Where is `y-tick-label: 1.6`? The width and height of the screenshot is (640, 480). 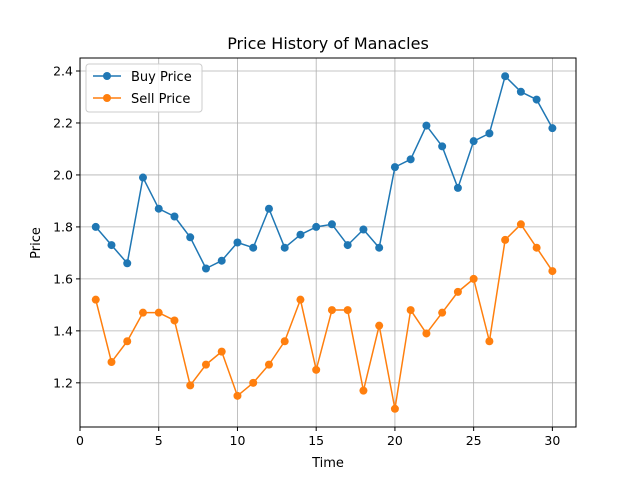
y-tick-label: 1.6 is located at coordinates (63, 278).